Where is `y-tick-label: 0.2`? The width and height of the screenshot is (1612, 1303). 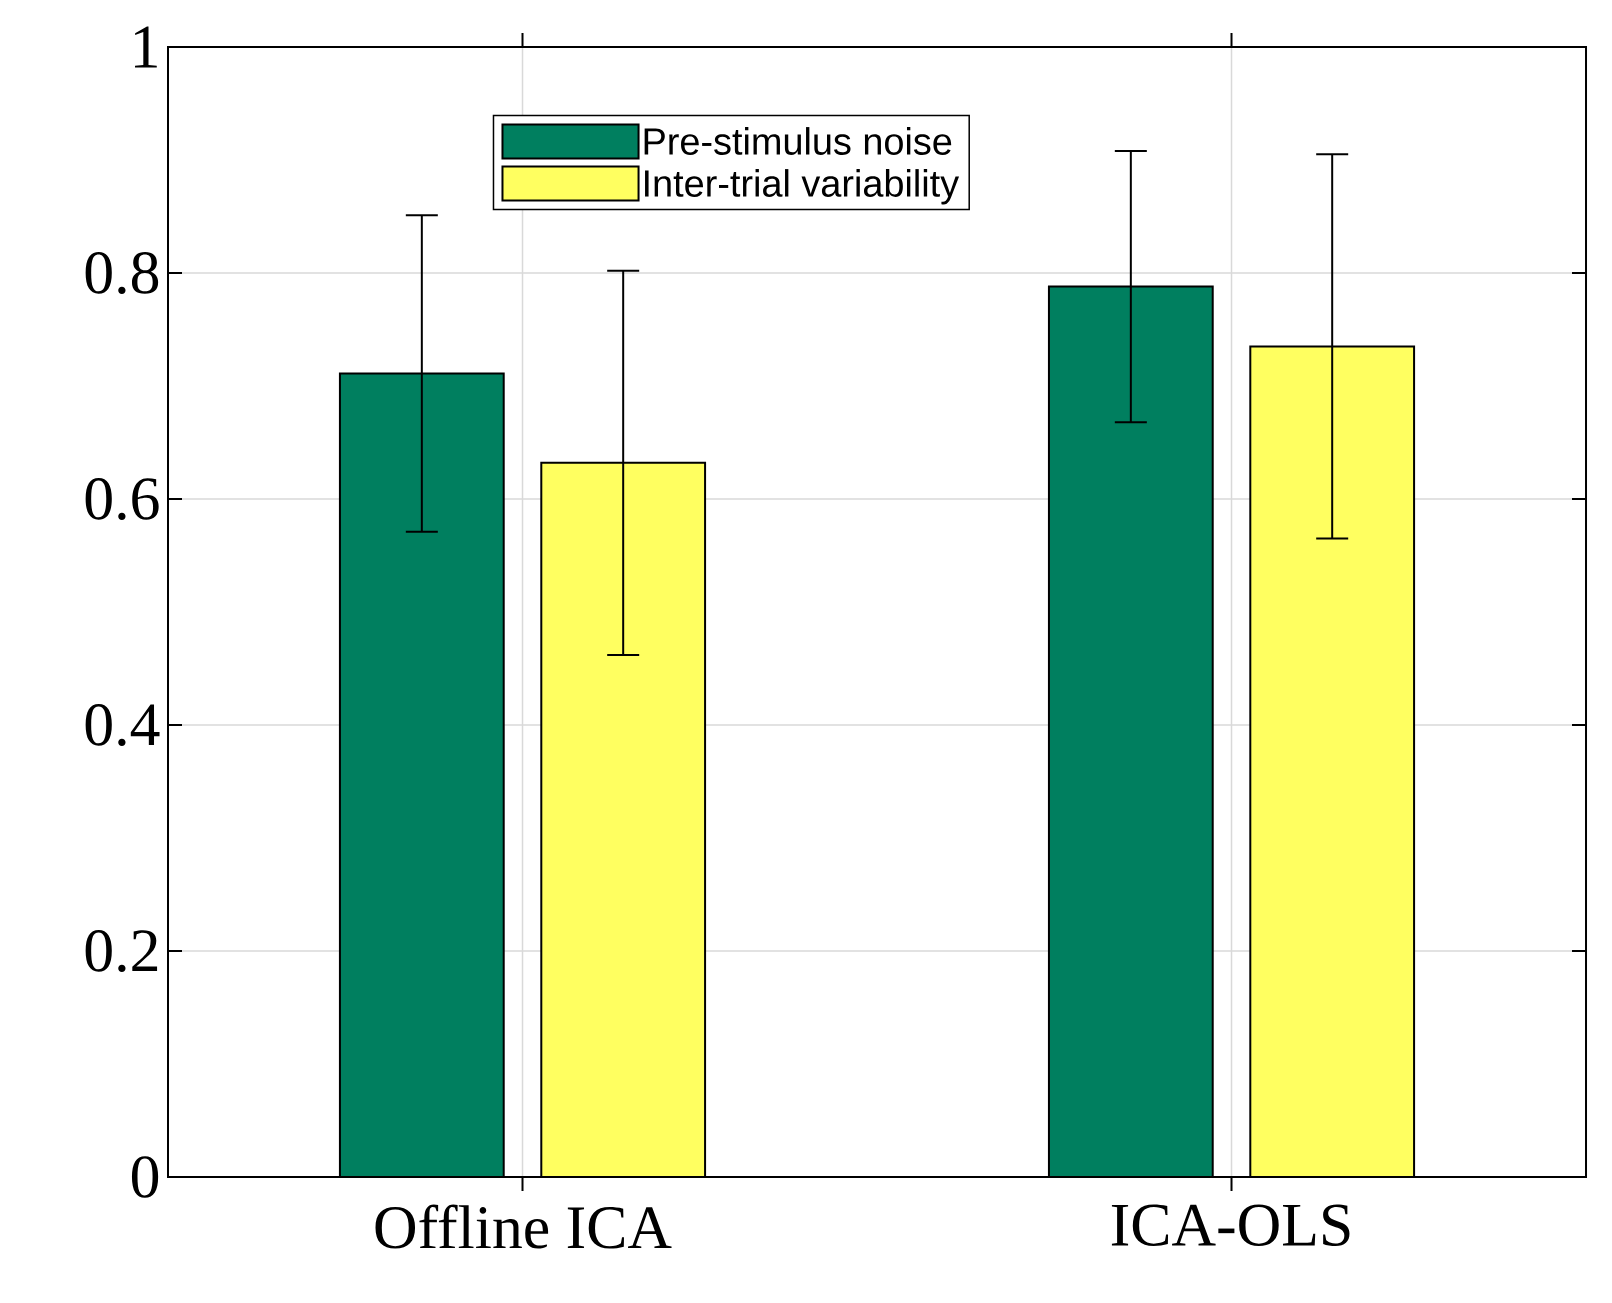
y-tick-label: 0.2 is located at coordinates (121, 951).